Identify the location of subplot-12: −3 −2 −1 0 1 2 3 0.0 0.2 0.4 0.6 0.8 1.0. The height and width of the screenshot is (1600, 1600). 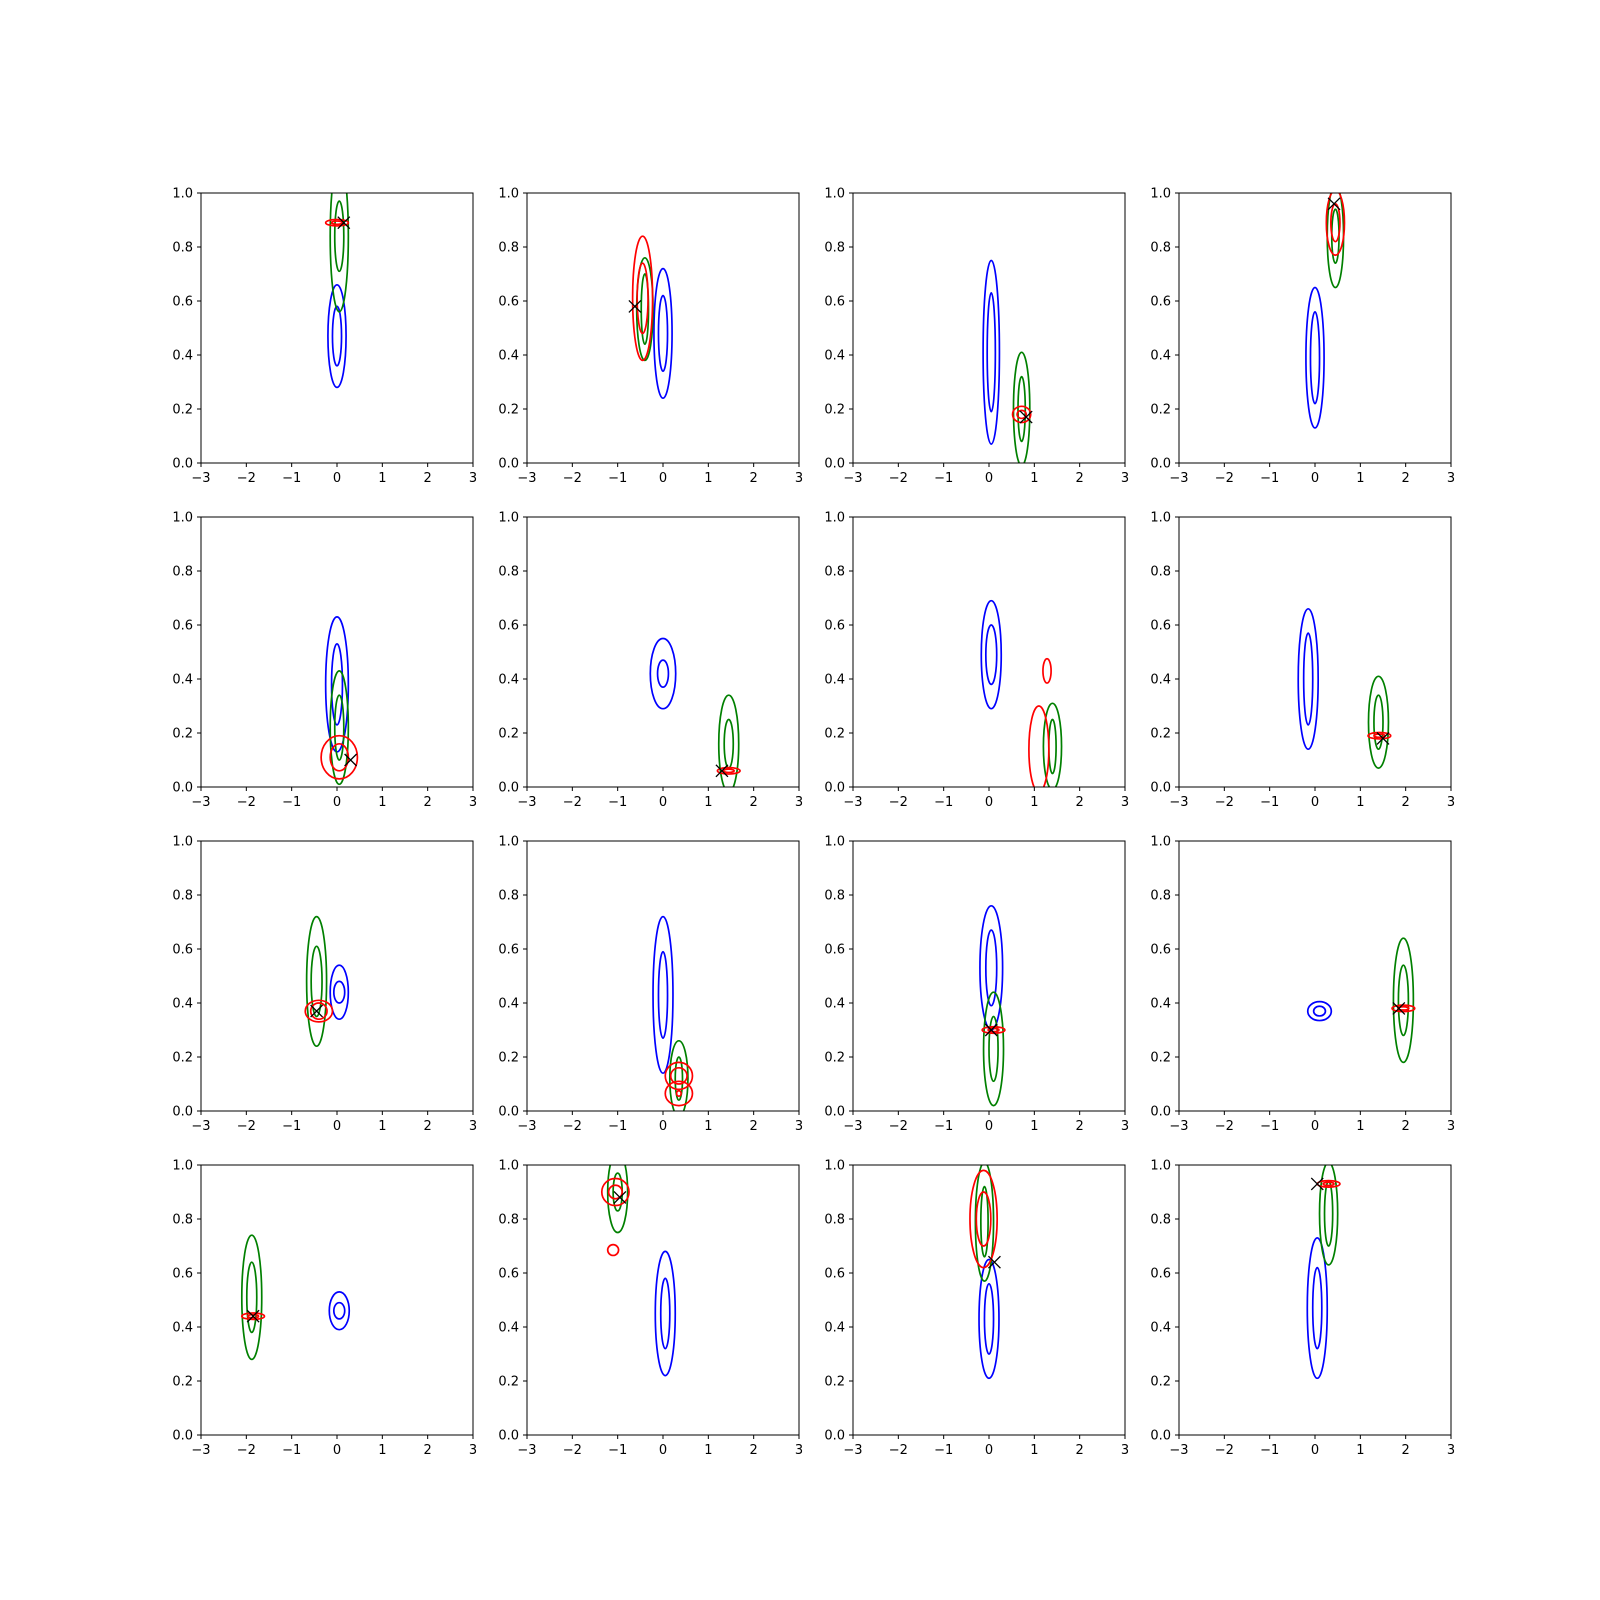
(1302, 985).